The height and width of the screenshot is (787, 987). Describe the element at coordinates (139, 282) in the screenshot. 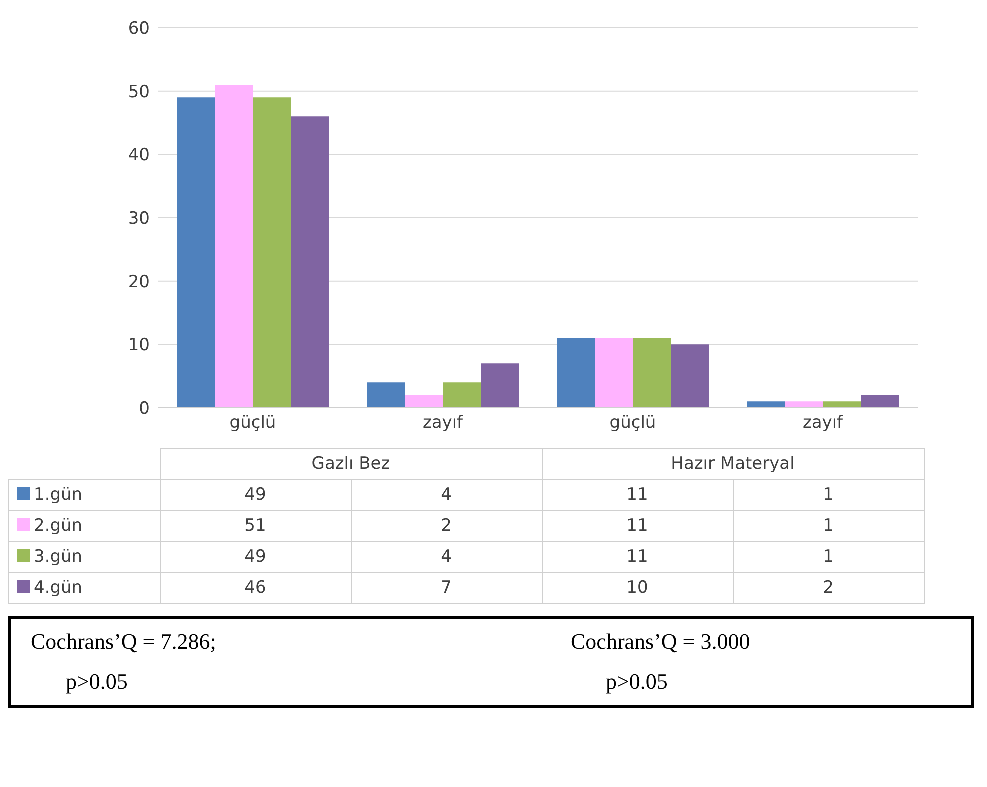

I see `y-tick-label: 20` at that location.